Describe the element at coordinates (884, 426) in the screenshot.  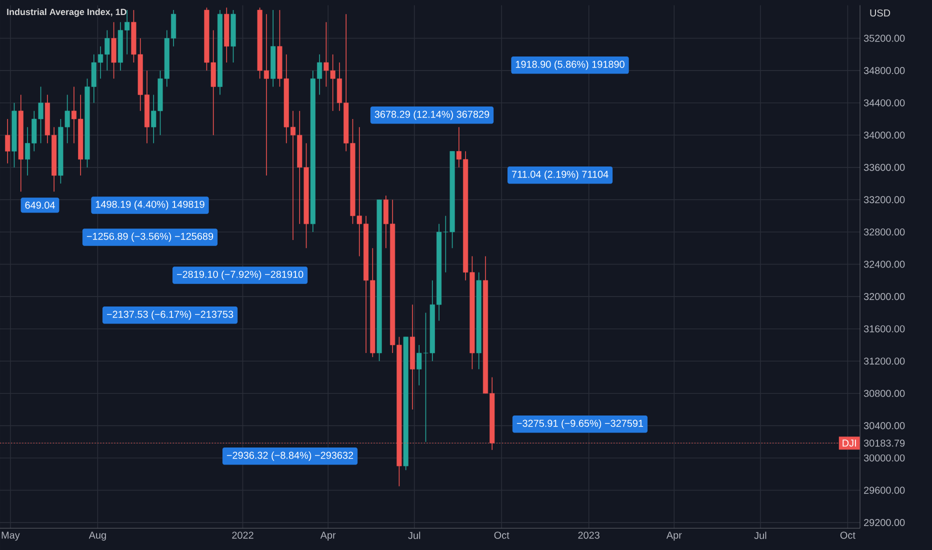
I see `y-tick-label: 30400.00` at that location.